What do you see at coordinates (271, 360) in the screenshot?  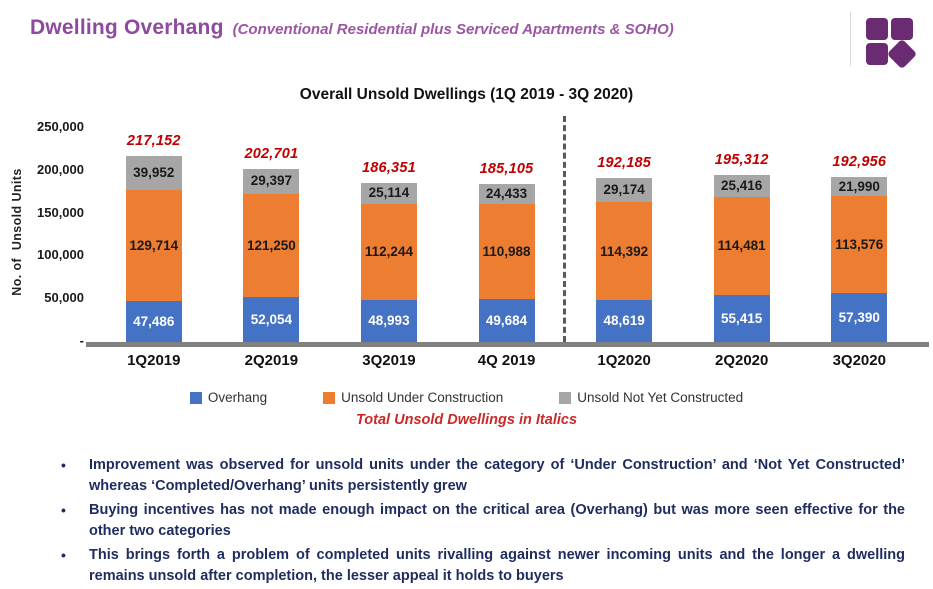 I see `x-tick-label: 2Q2019` at bounding box center [271, 360].